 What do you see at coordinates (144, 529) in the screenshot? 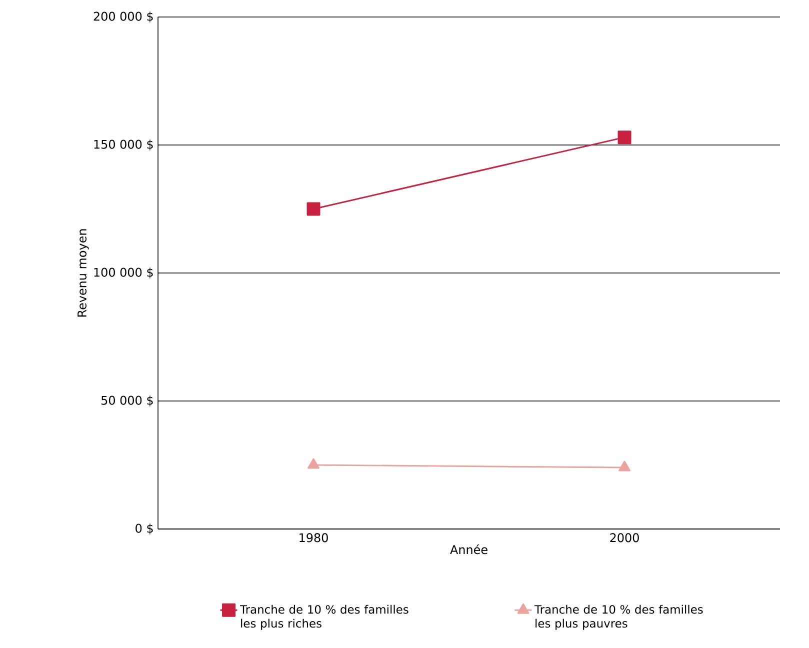
I see `y-tick-label: 0 $` at bounding box center [144, 529].